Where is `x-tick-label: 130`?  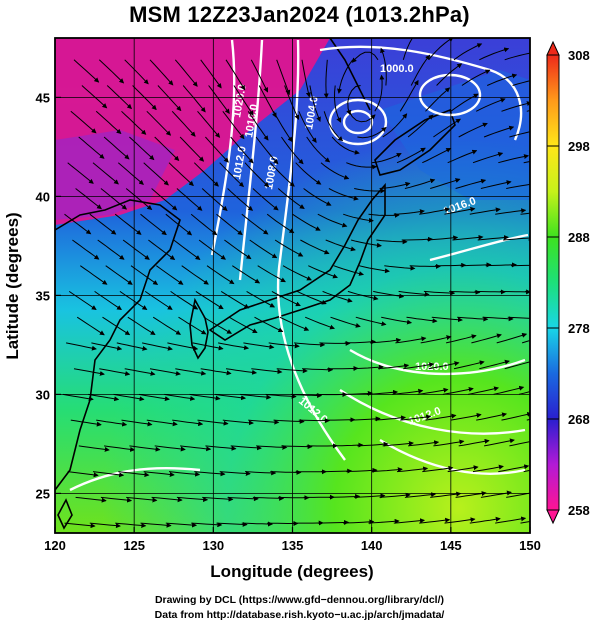 x-tick-label: 130 is located at coordinates (213, 545).